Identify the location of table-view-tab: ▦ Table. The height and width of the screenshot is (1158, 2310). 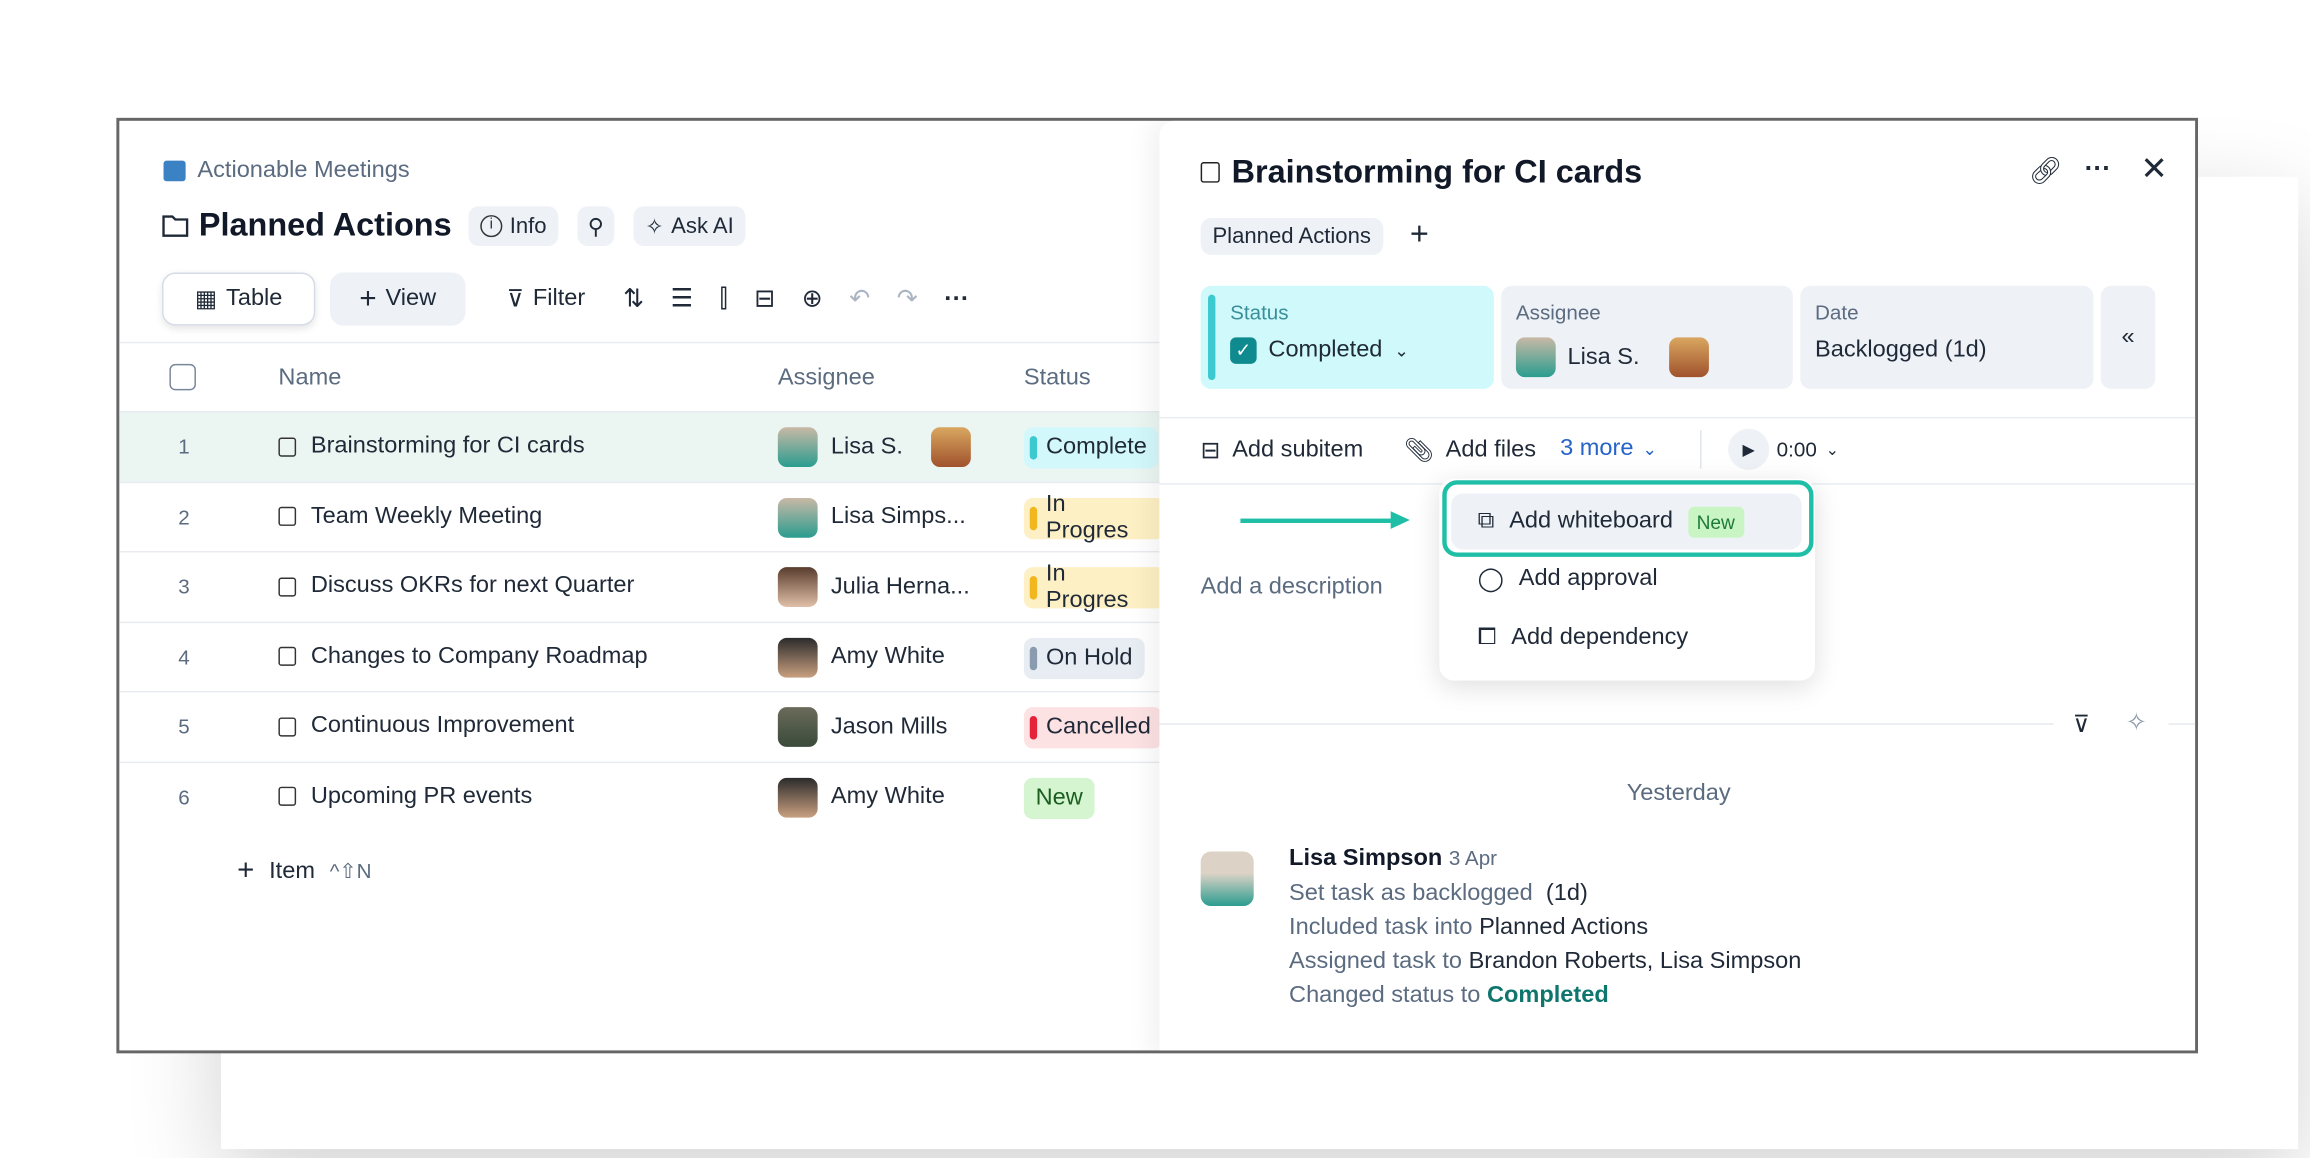
(239, 299).